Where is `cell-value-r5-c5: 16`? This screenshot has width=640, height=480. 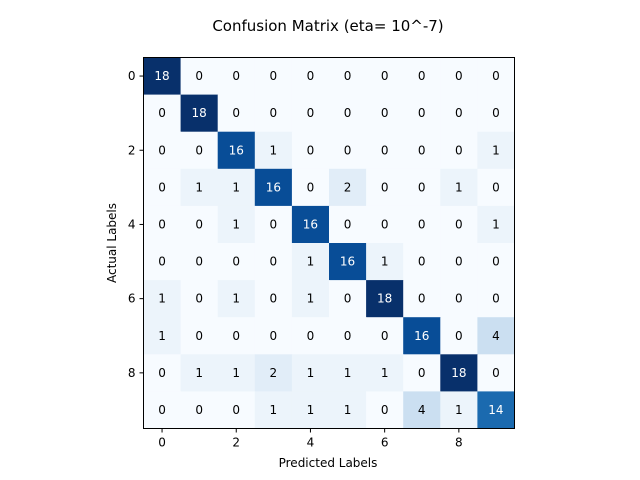
cell-value-r5-c5: 16 is located at coordinates (347, 262).